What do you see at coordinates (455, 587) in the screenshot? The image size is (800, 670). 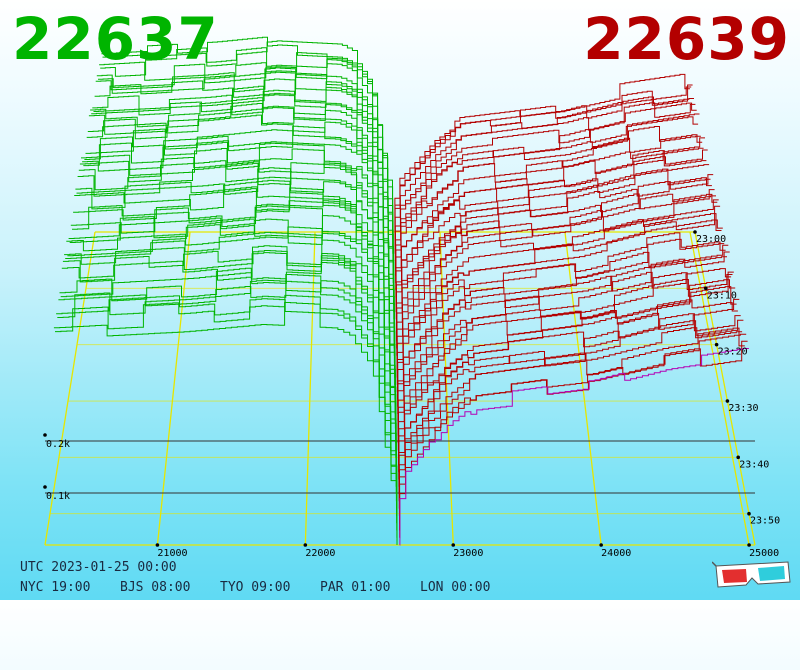 I see `timezone-lon: LON 00:00` at bounding box center [455, 587].